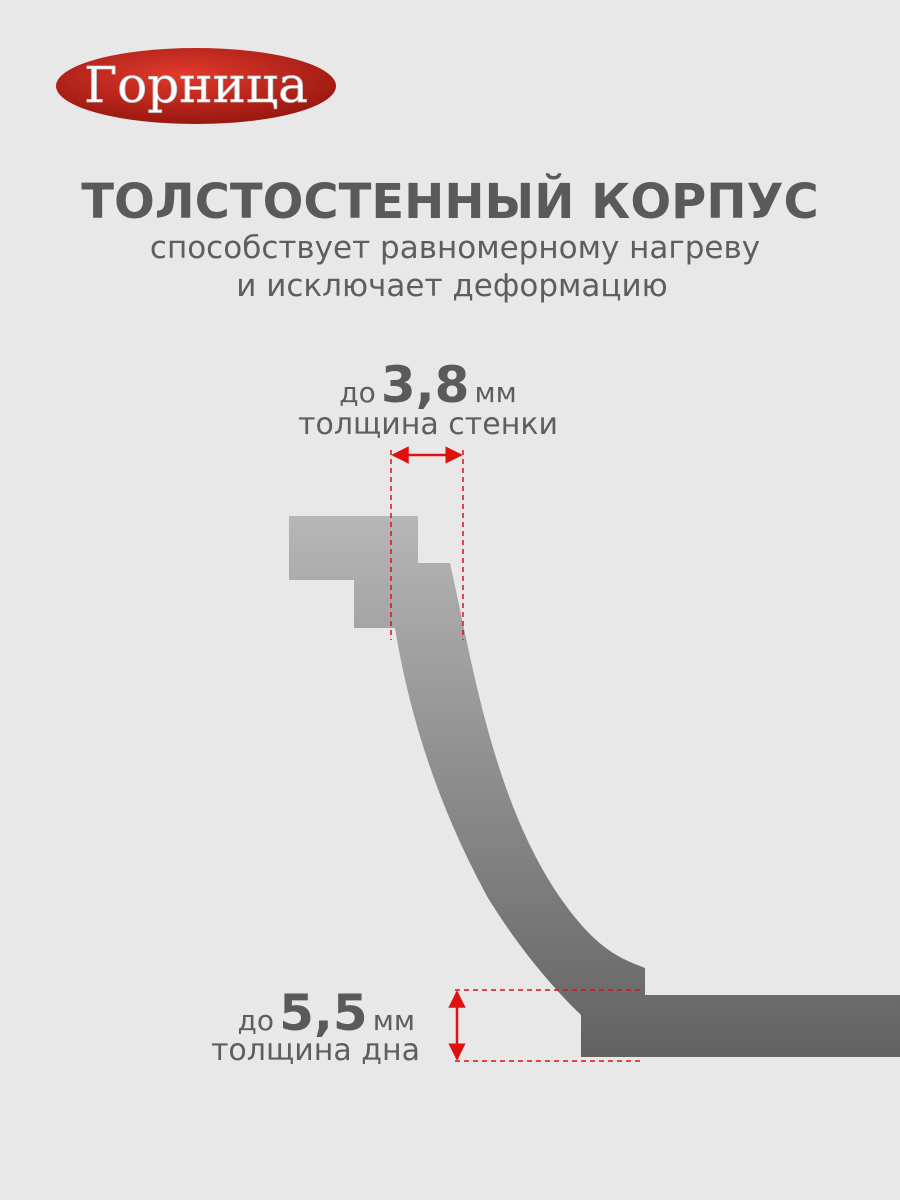 The height and width of the screenshot is (1200, 900). Describe the element at coordinates (516, 756) in the screenshot. I see `wall-guides` at that location.